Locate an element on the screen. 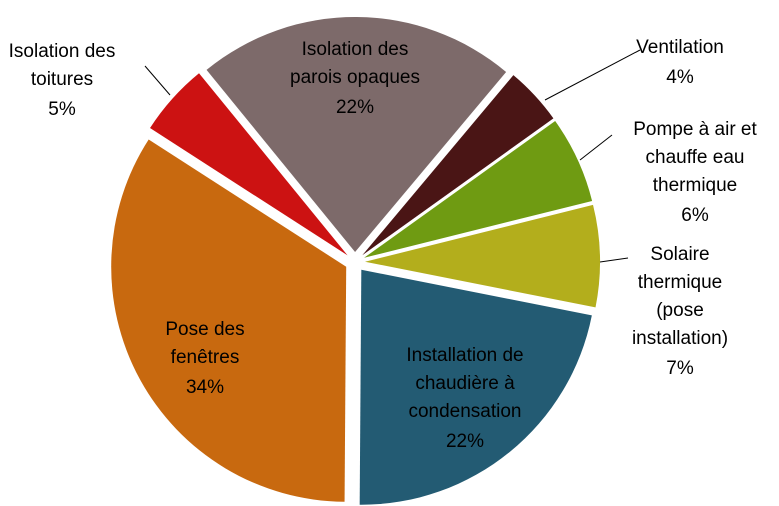 This screenshot has width=779, height=506. slice-value-label: 4% is located at coordinates (680, 77).